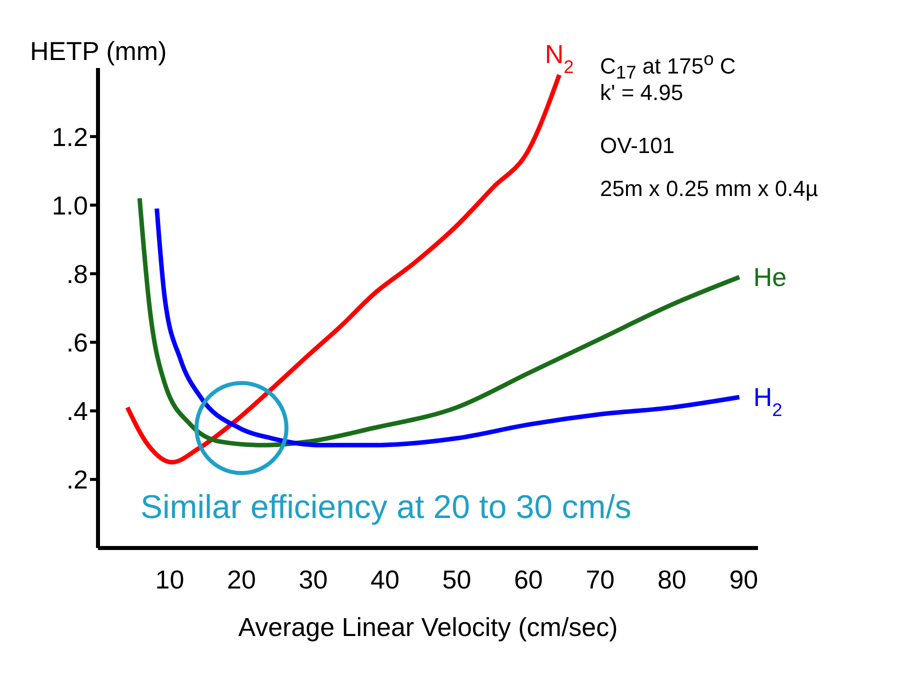 The image size is (898, 673). What do you see at coordinates (642, 93) in the screenshot?
I see `annotation: k' = 4.95` at bounding box center [642, 93].